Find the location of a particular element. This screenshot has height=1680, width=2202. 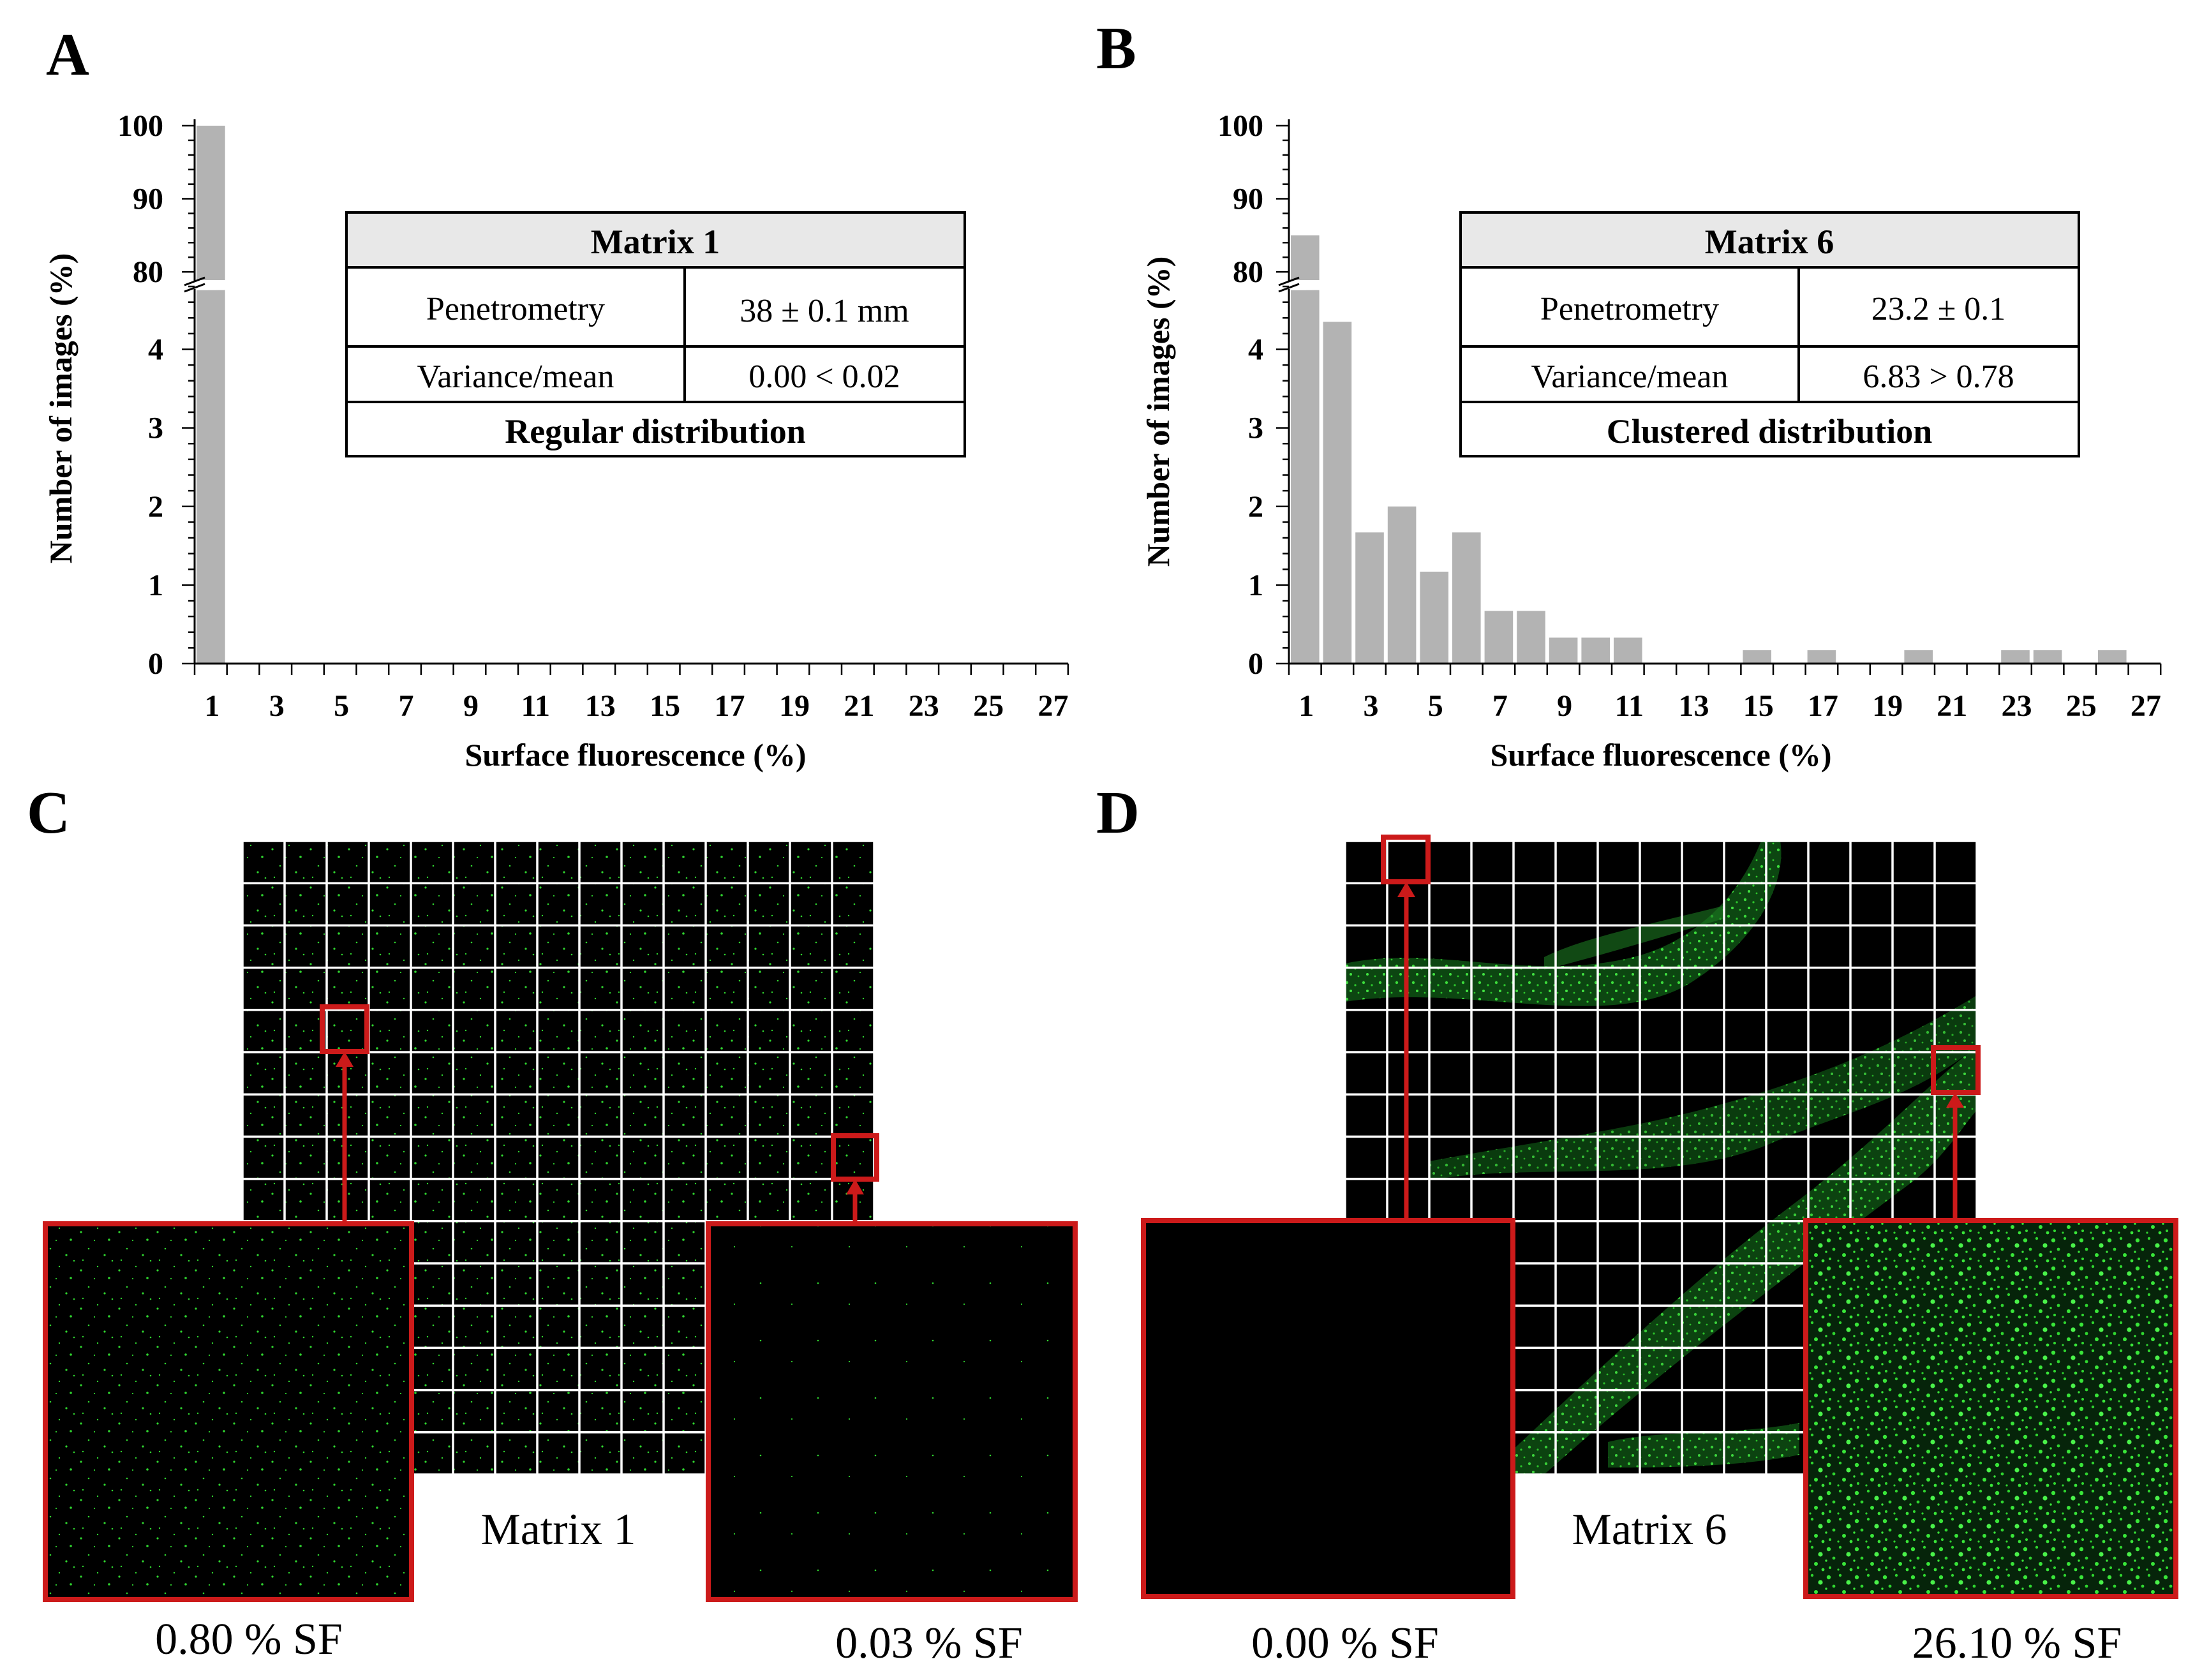

fluorescent-bands is located at coordinates (1661, 1158).